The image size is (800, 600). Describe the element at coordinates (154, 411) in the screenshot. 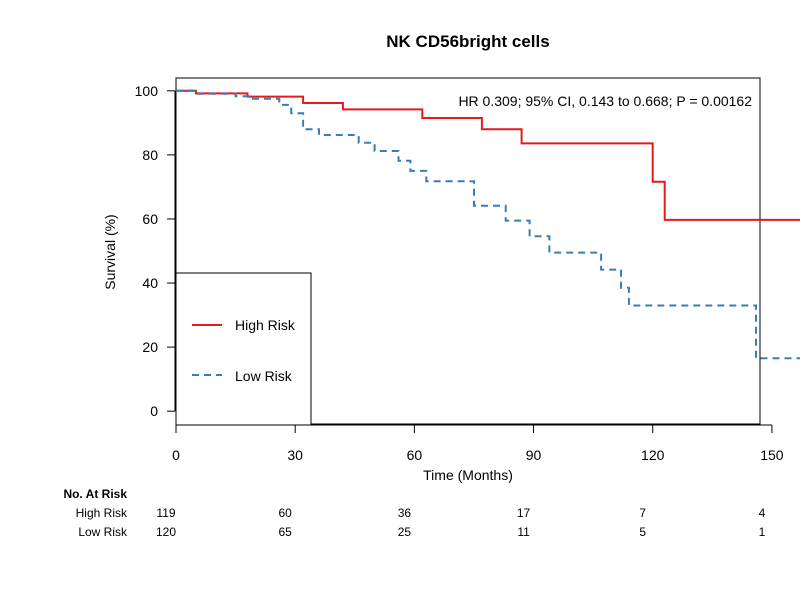

I see `y-tick-label: 0` at that location.